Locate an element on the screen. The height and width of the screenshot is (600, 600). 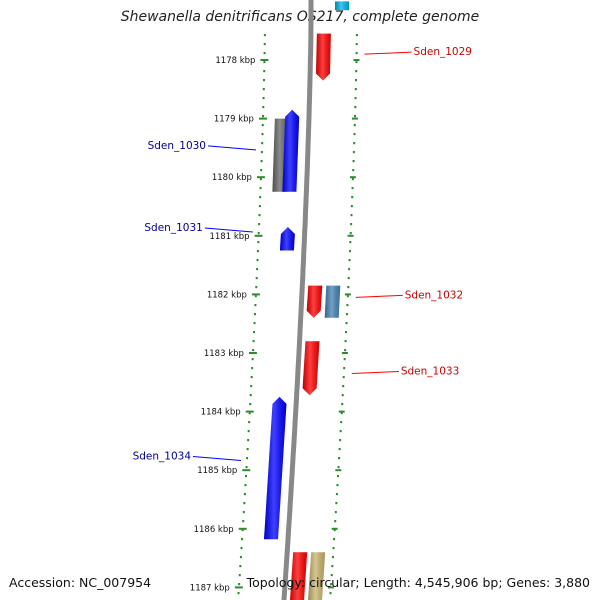
feature-tan-bottom is located at coordinates (317, 576).